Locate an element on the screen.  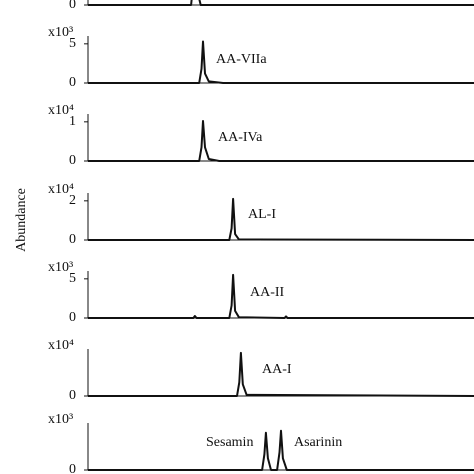
peak-label: AA-IVa is located at coordinates (240, 137).